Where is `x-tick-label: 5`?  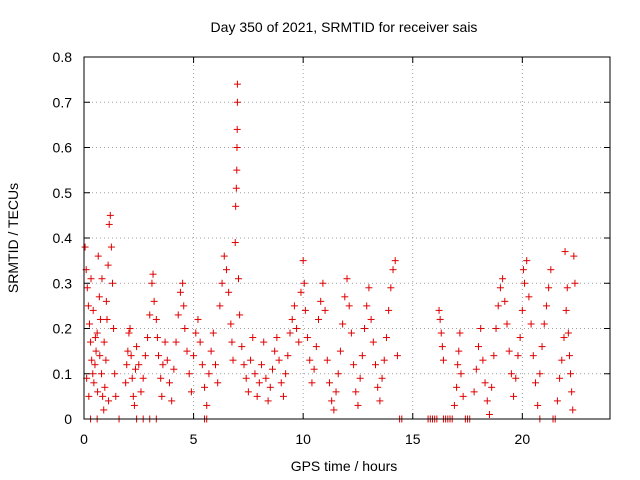
x-tick-label: 5 is located at coordinates (194, 439).